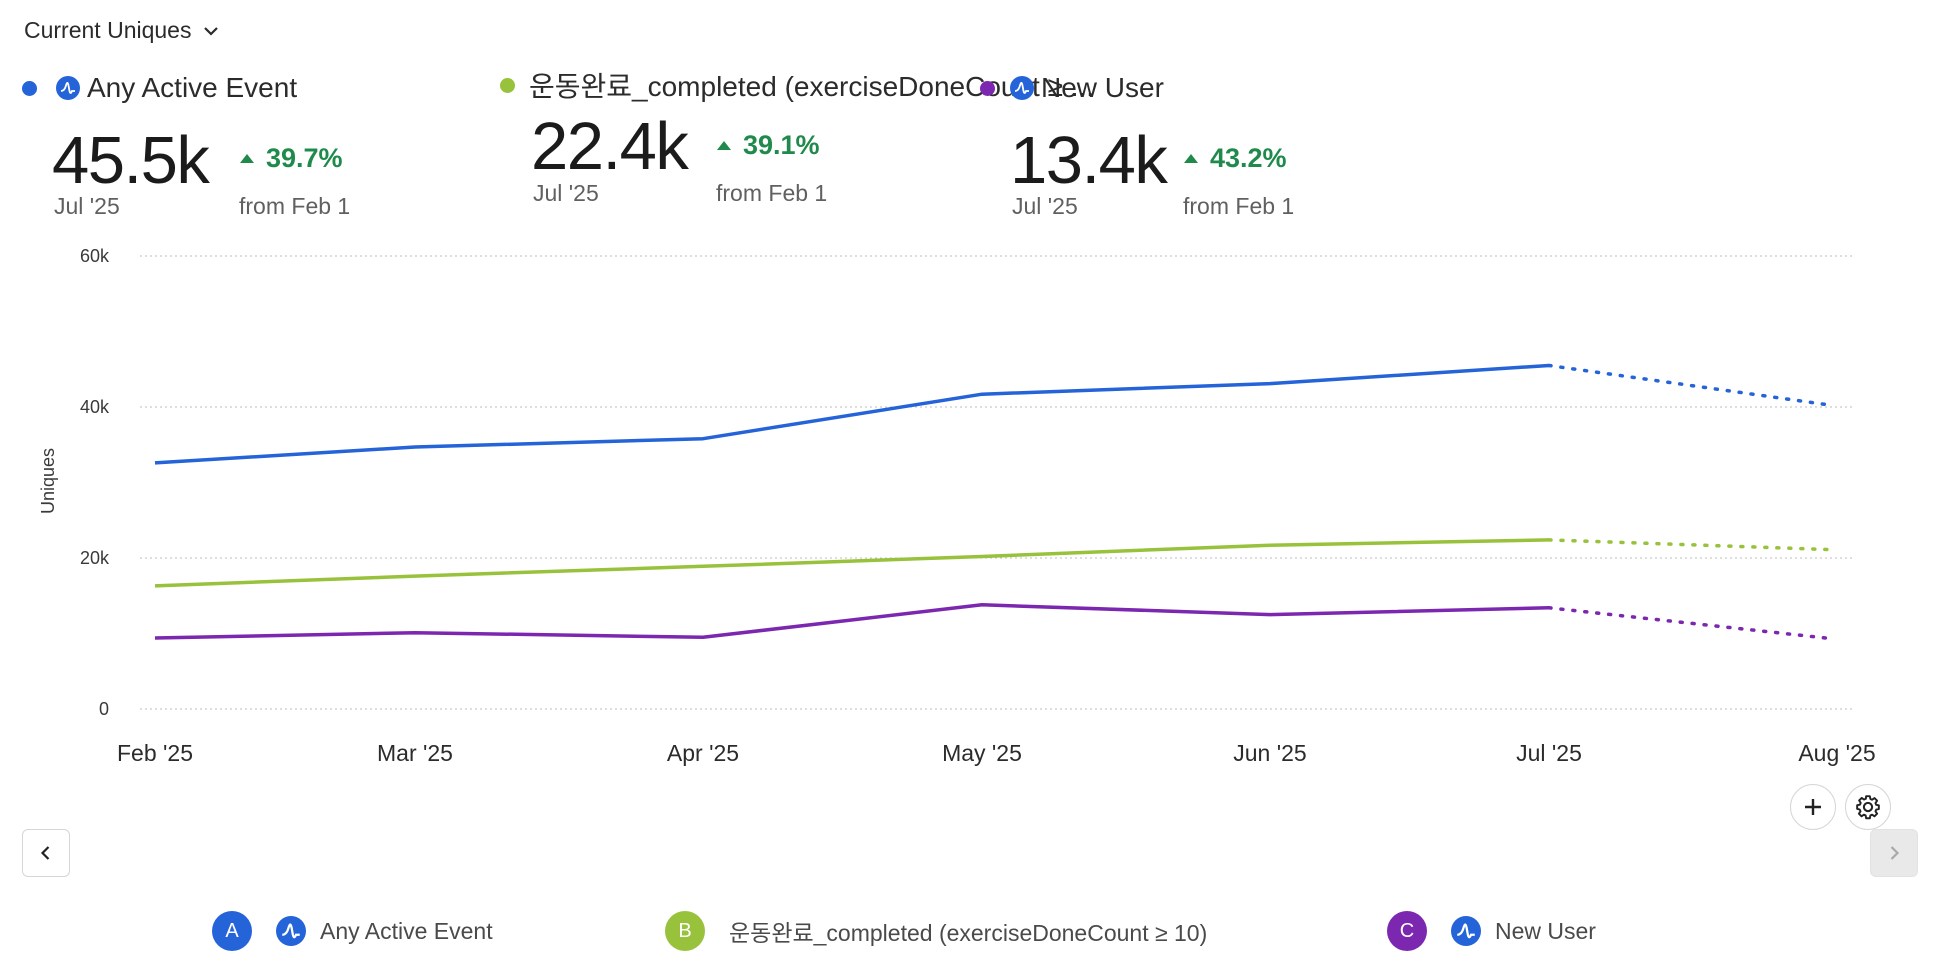 The image size is (1938, 968). I want to click on prev-page-button, so click(46, 853).